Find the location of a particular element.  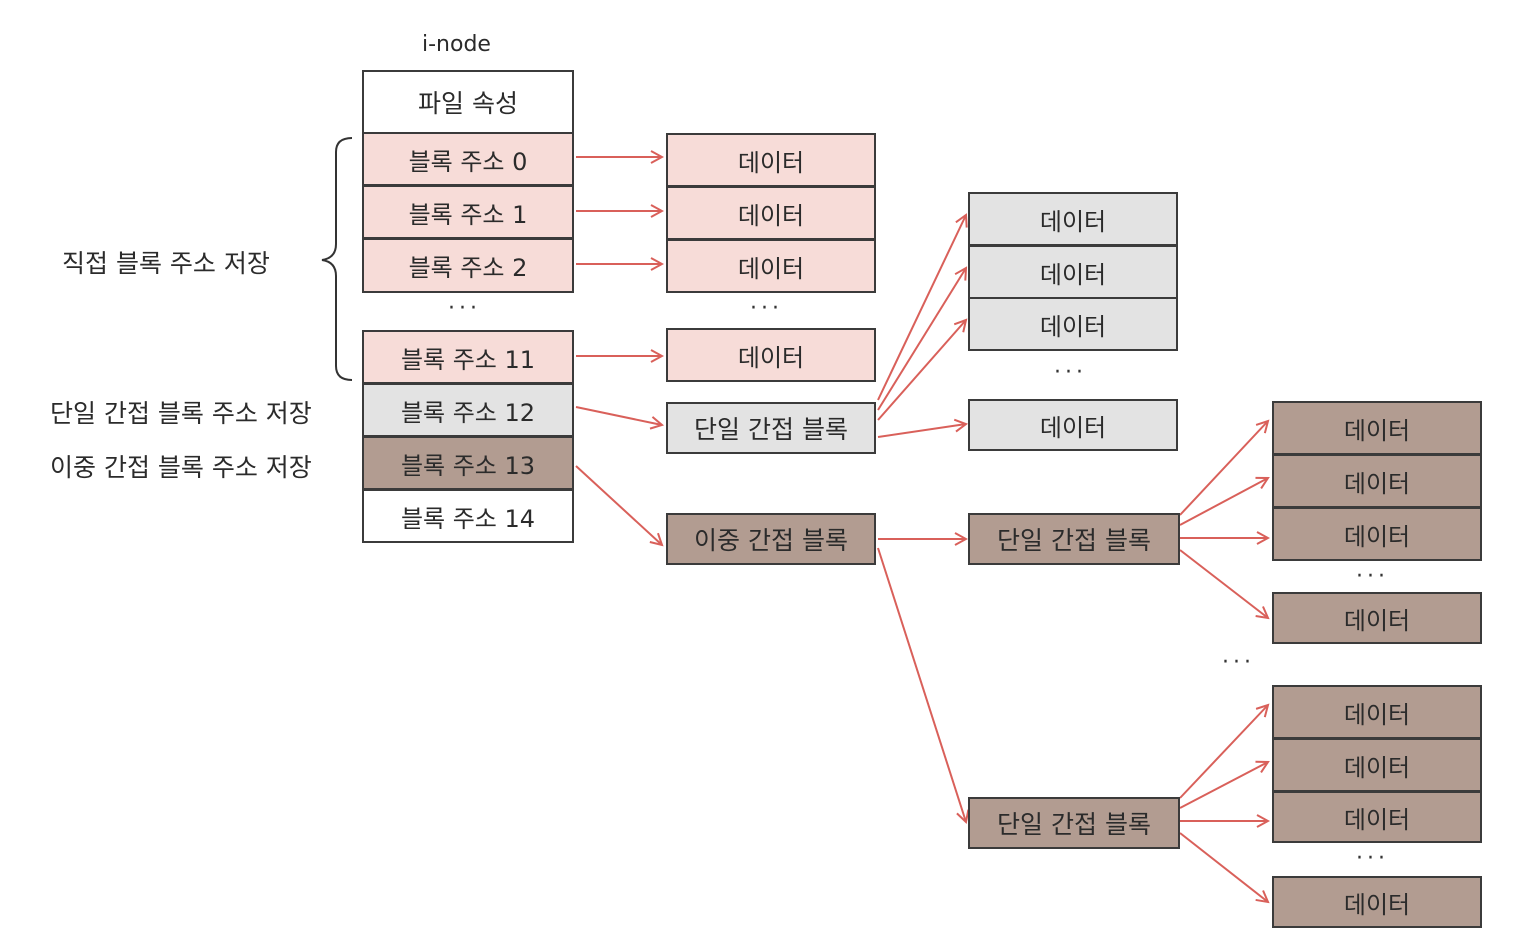

inode-addr-2: 블록 주소 2 is located at coordinates (468, 265).